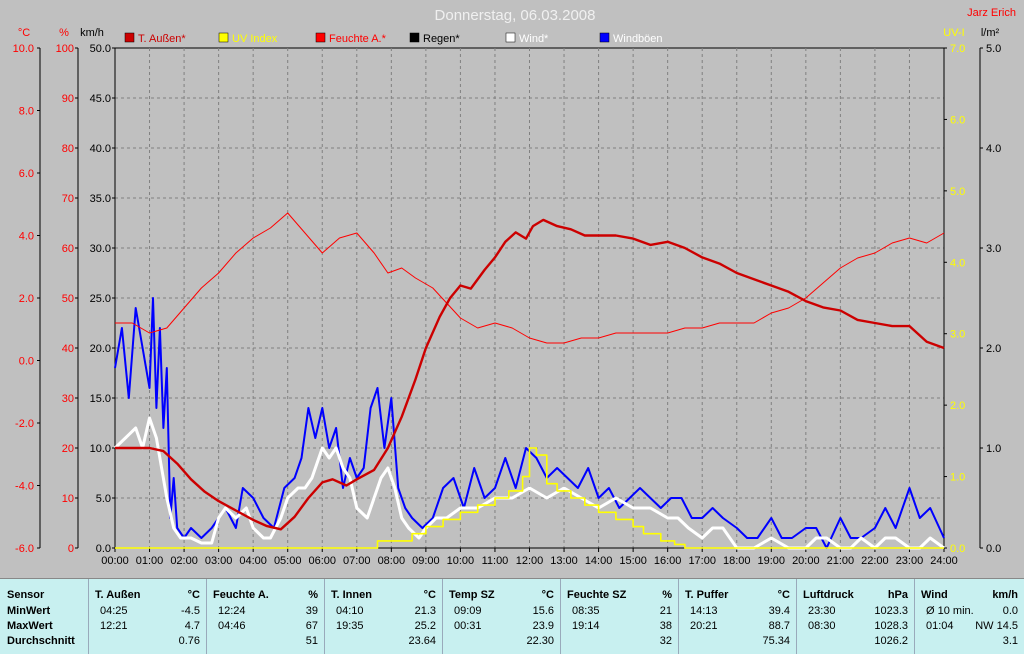 This screenshot has height=654, width=1024. I want to click on series-line-uvindex, so click(529, 498).